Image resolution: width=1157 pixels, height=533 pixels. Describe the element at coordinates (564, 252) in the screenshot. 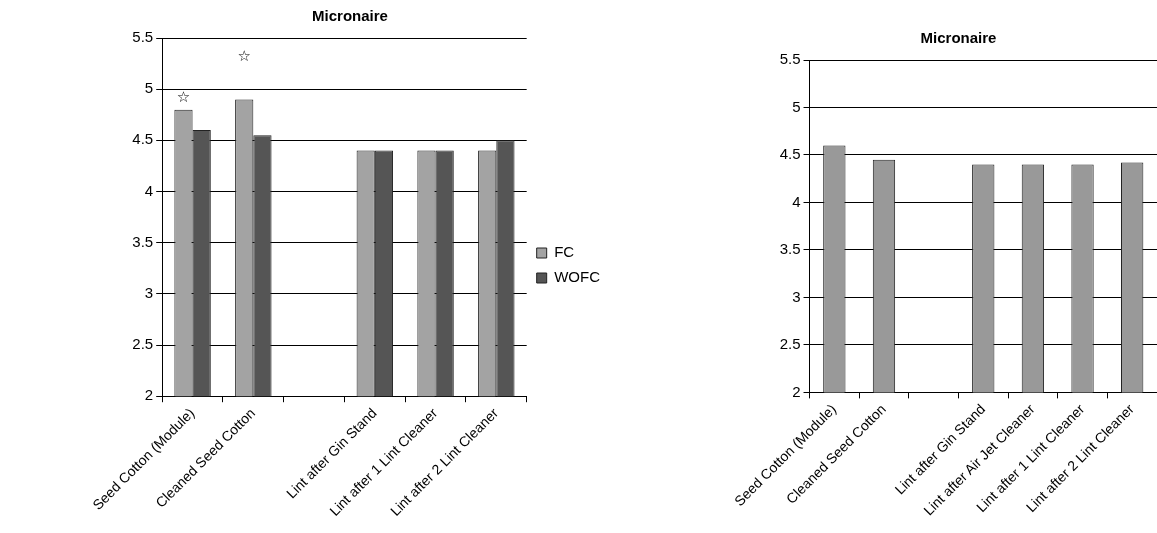

I see `legend-label: FC` at that location.